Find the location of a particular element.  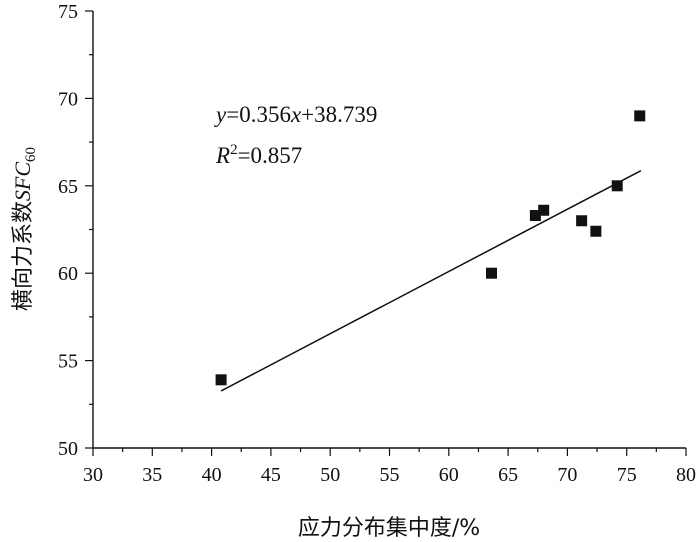

x-tick-label: 50 is located at coordinates (330, 475).